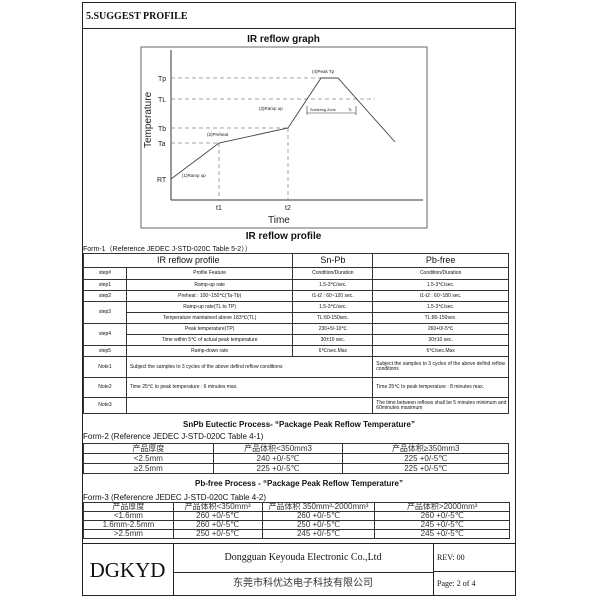  I want to click on table-cell: step#, so click(105, 273).